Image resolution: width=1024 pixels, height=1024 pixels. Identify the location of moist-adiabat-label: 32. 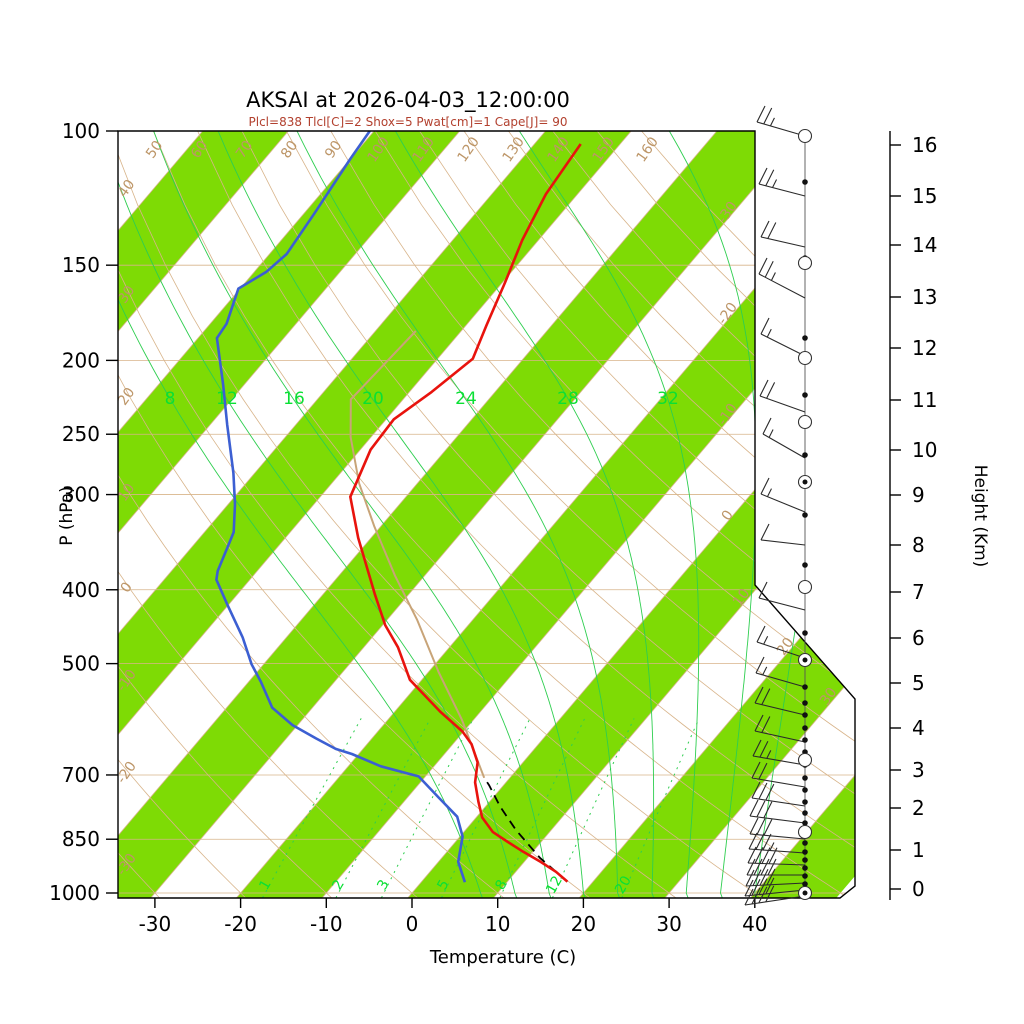
(668, 399).